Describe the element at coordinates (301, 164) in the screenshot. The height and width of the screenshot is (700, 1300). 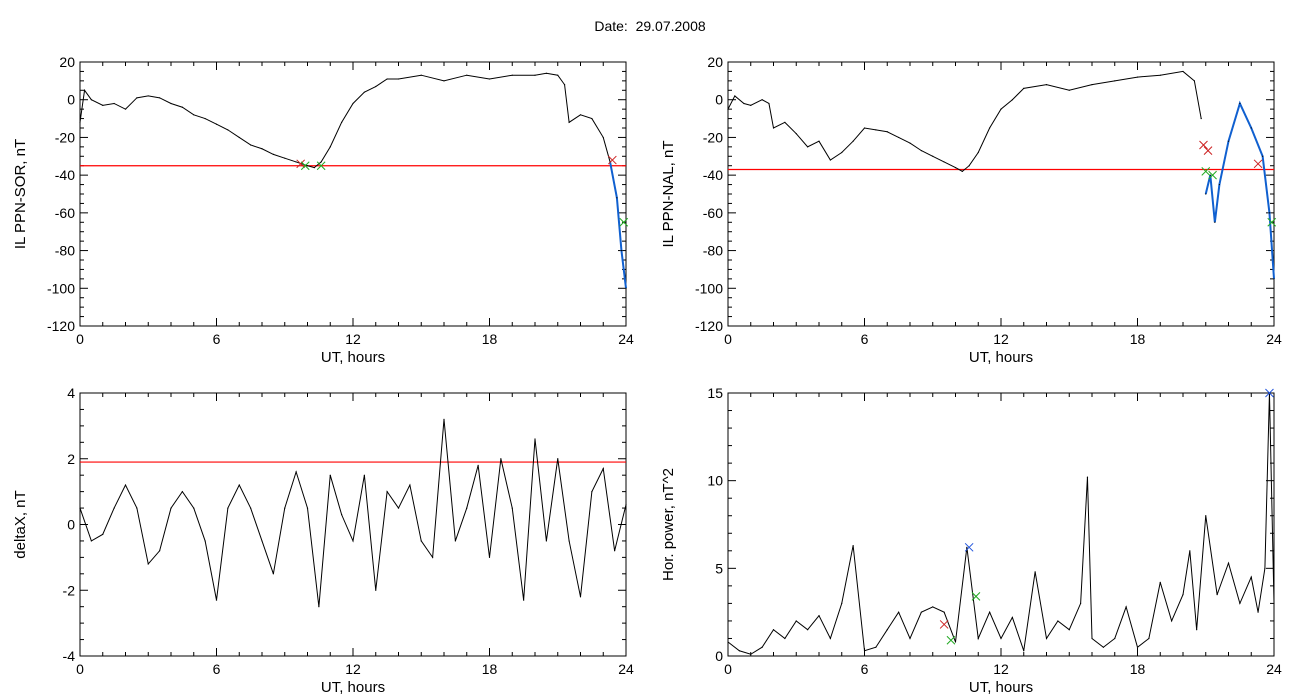
I see `cross-marker-red` at that location.